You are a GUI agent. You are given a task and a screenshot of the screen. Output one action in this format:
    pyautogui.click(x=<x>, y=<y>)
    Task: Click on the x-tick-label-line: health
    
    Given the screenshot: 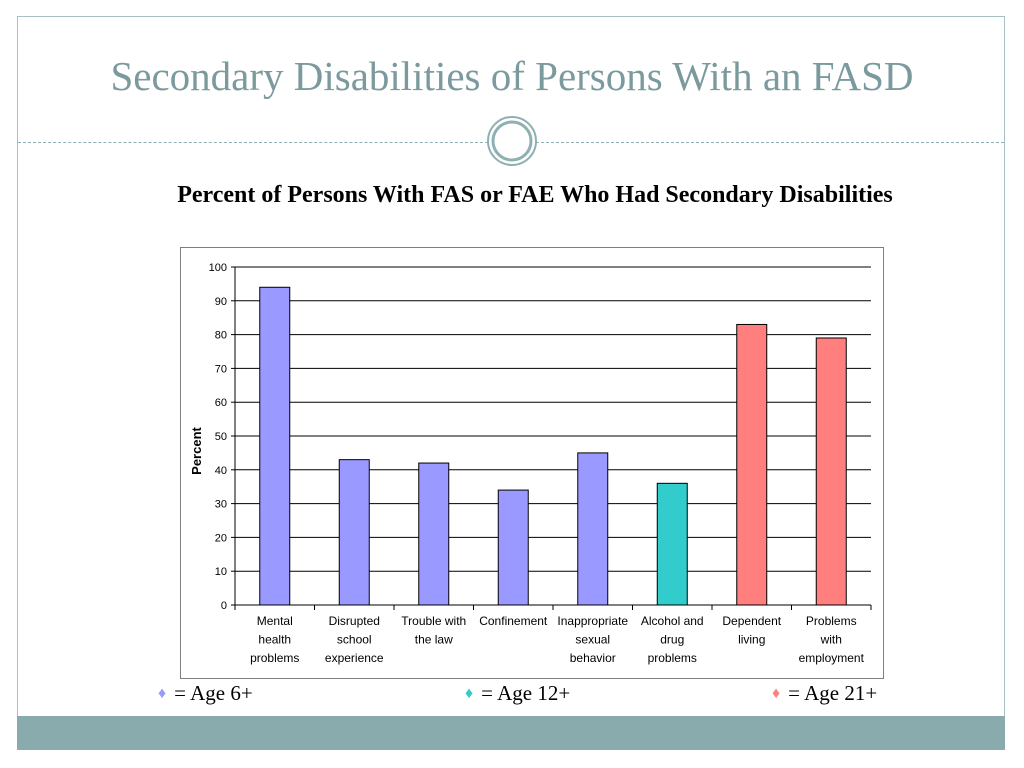 What is the action you would take?
    pyautogui.click(x=274, y=640)
    